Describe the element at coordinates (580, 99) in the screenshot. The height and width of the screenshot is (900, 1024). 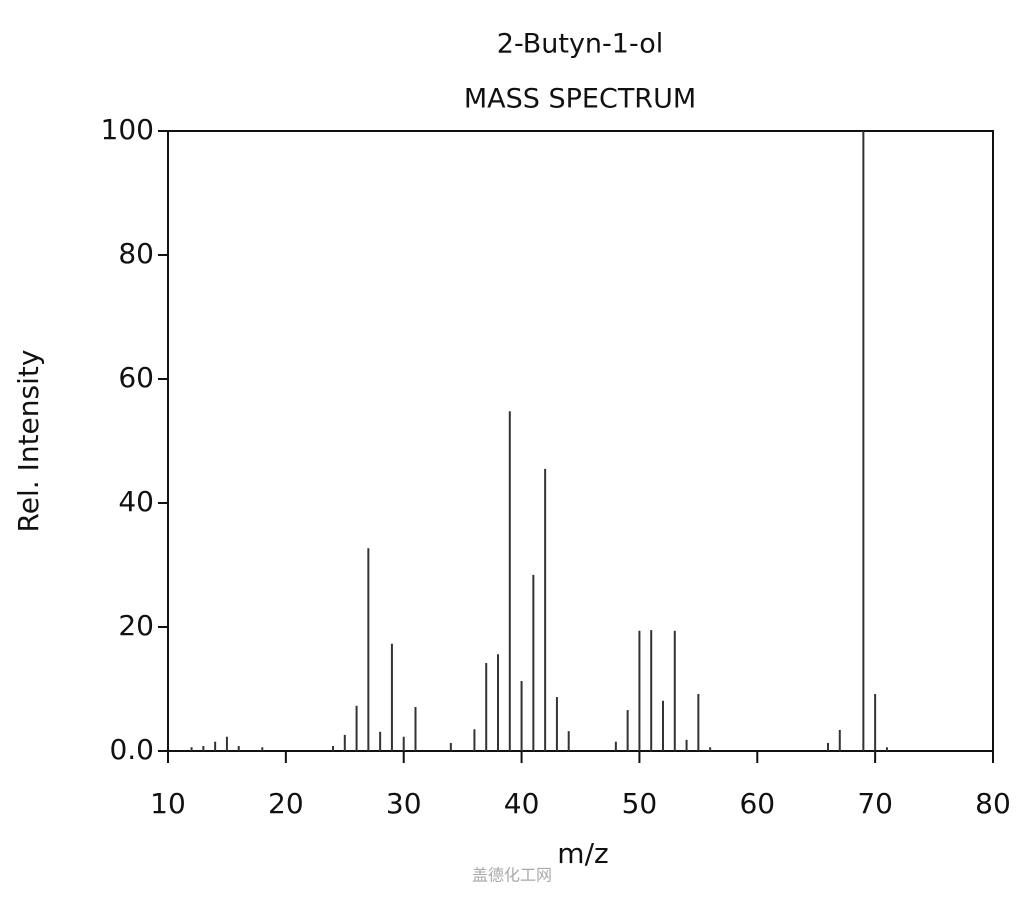
I see `chart-subtitle: MASS SPECTRUM` at that location.